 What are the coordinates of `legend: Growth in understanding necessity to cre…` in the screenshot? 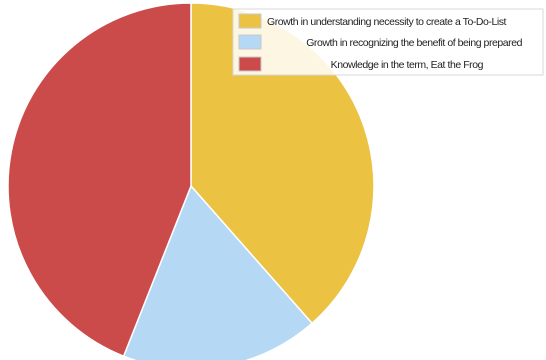 It's located at (388, 42).